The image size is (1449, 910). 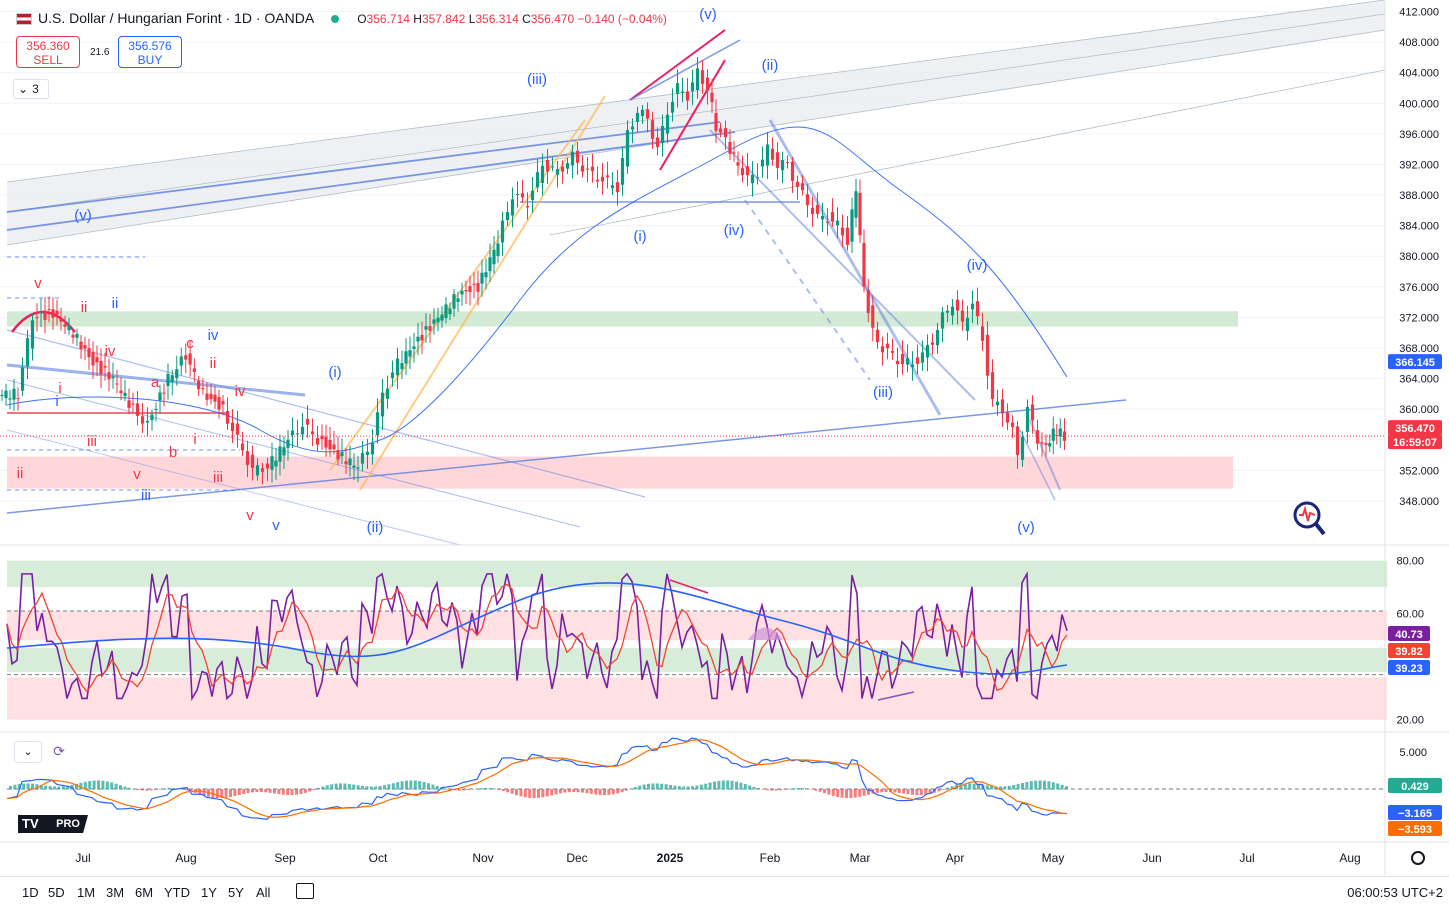 What do you see at coordinates (56, 892) in the screenshot?
I see `range-5d: 5D` at bounding box center [56, 892].